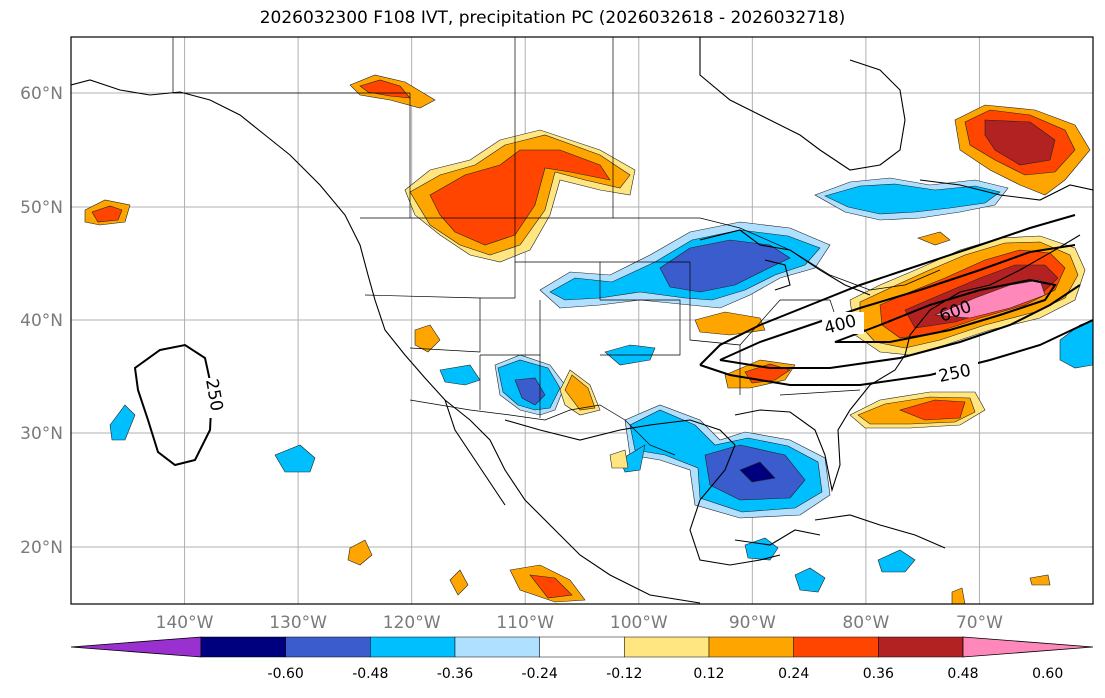  I want to click on latitude-label: 30°N, so click(41, 434).